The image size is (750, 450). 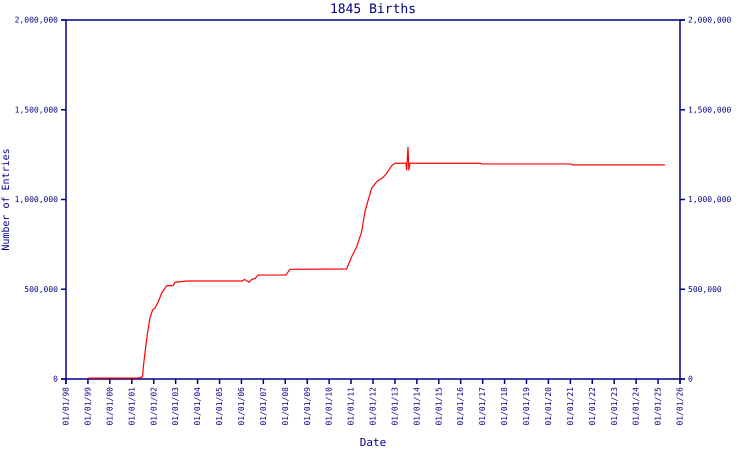 What do you see at coordinates (614, 406) in the screenshot?
I see `x-tick-label: 01/01/23` at bounding box center [614, 406].